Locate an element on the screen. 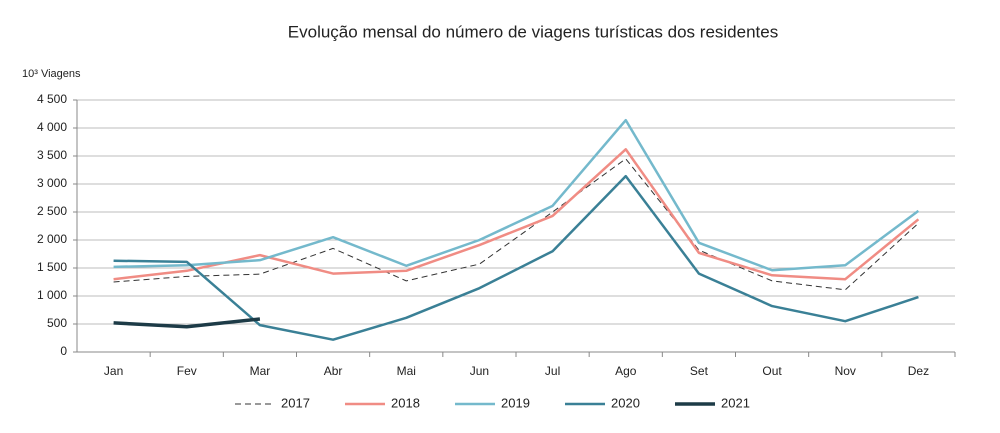 The height and width of the screenshot is (433, 1000). y-tick-label: 1 500 is located at coordinates (52, 267).